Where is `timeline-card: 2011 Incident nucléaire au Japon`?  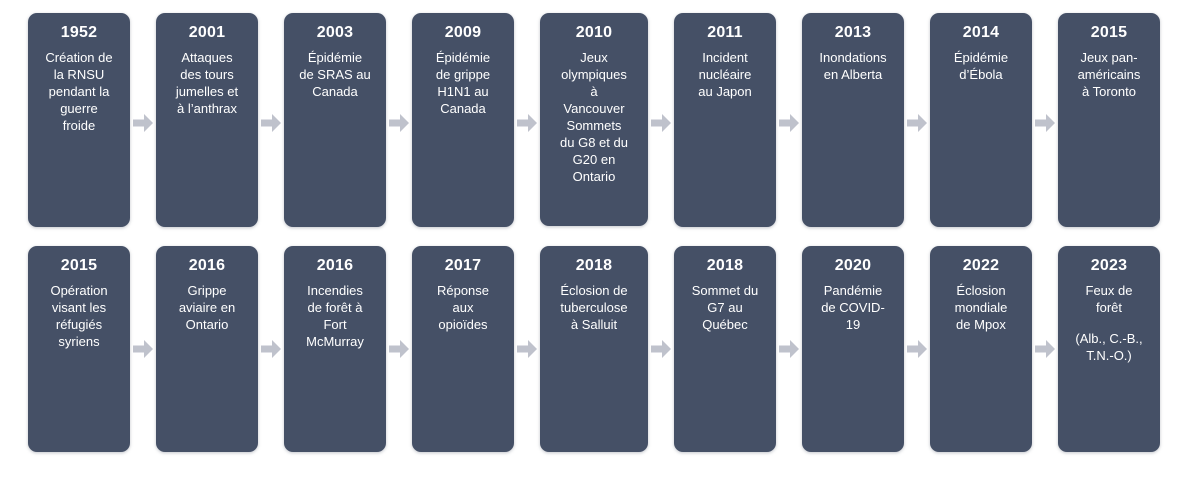
timeline-card: 2011 Incident nucléaire au Japon is located at coordinates (725, 120).